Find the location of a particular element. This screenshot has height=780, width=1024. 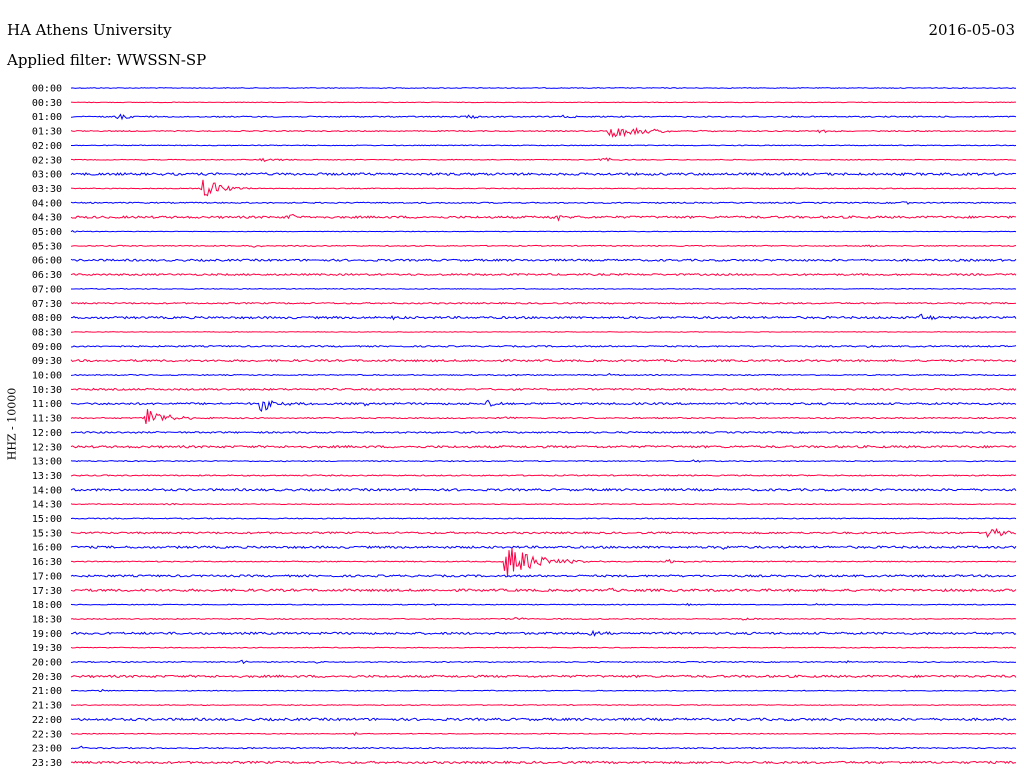

row-time-label: 01:30 is located at coordinates (47, 132).